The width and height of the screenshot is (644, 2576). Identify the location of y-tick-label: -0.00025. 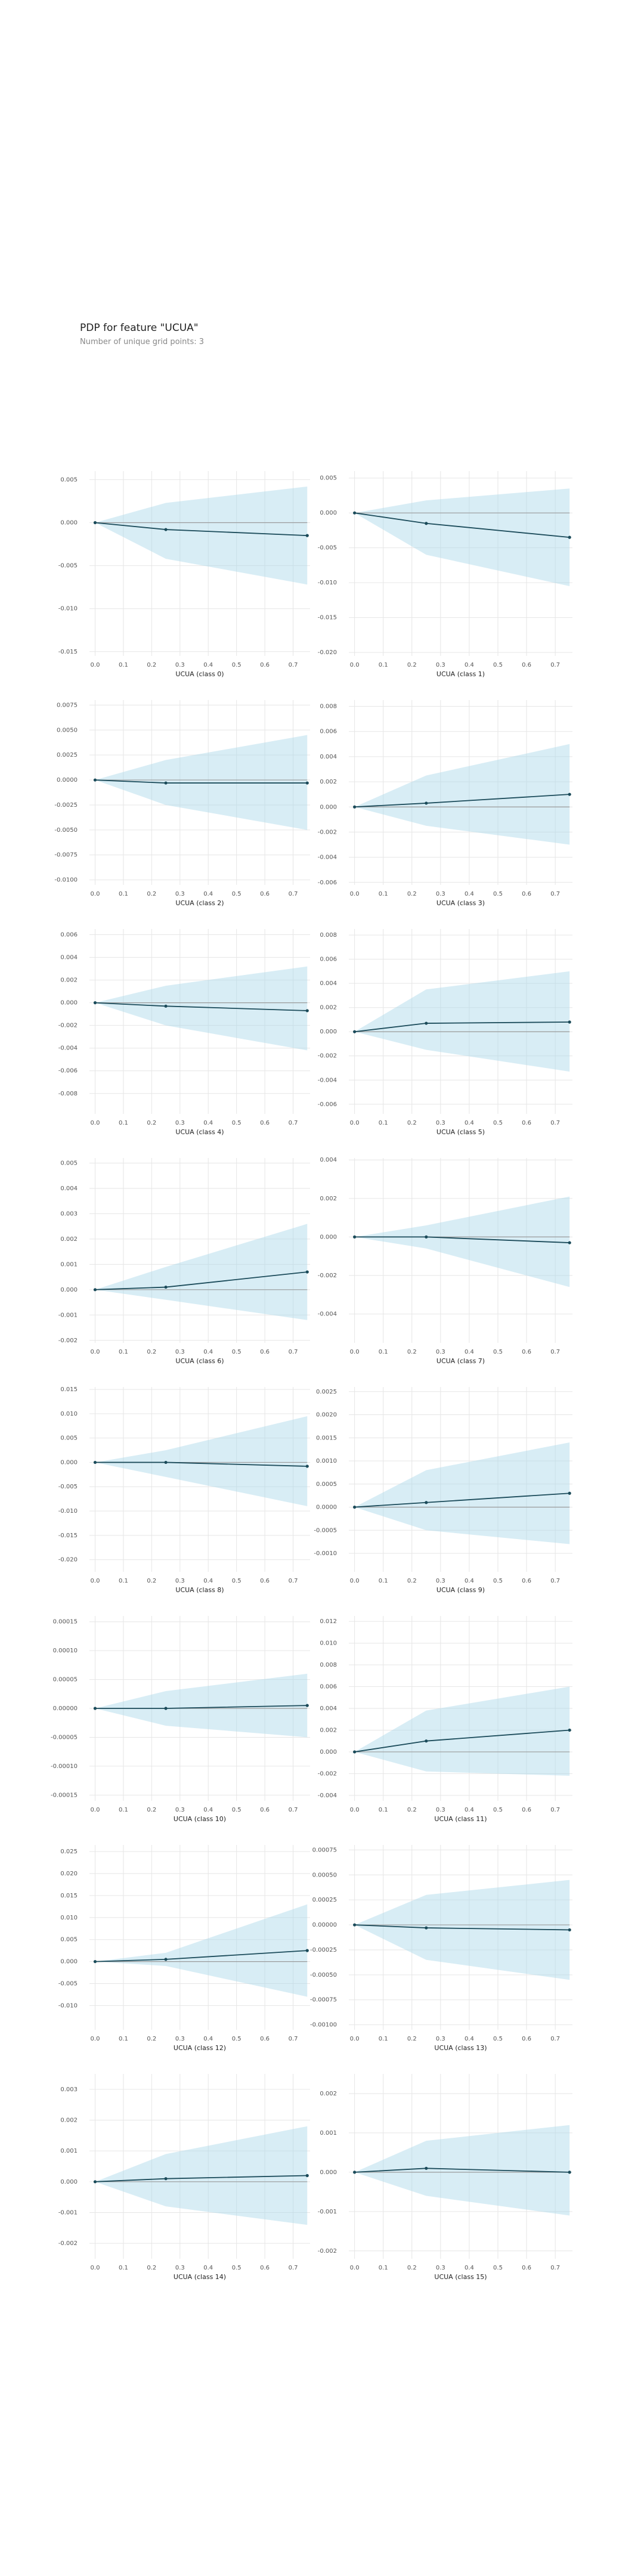
(323, 1950).